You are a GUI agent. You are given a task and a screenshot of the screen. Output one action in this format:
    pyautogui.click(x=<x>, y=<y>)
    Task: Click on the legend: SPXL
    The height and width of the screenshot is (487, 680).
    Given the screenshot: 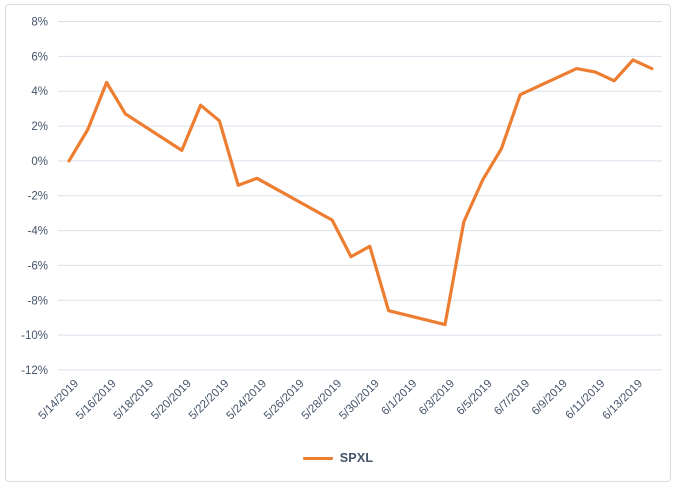 What is the action you would take?
    pyautogui.click(x=338, y=458)
    